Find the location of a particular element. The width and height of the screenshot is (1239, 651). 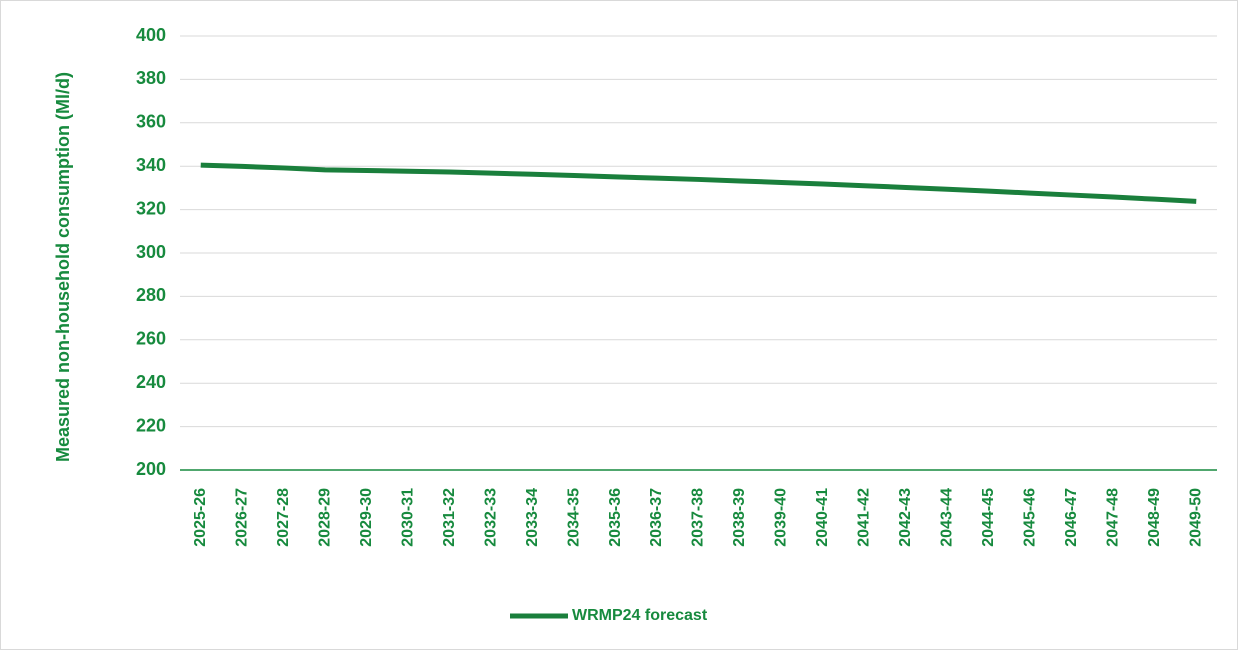

y-tick-label: 260 is located at coordinates (151, 339).